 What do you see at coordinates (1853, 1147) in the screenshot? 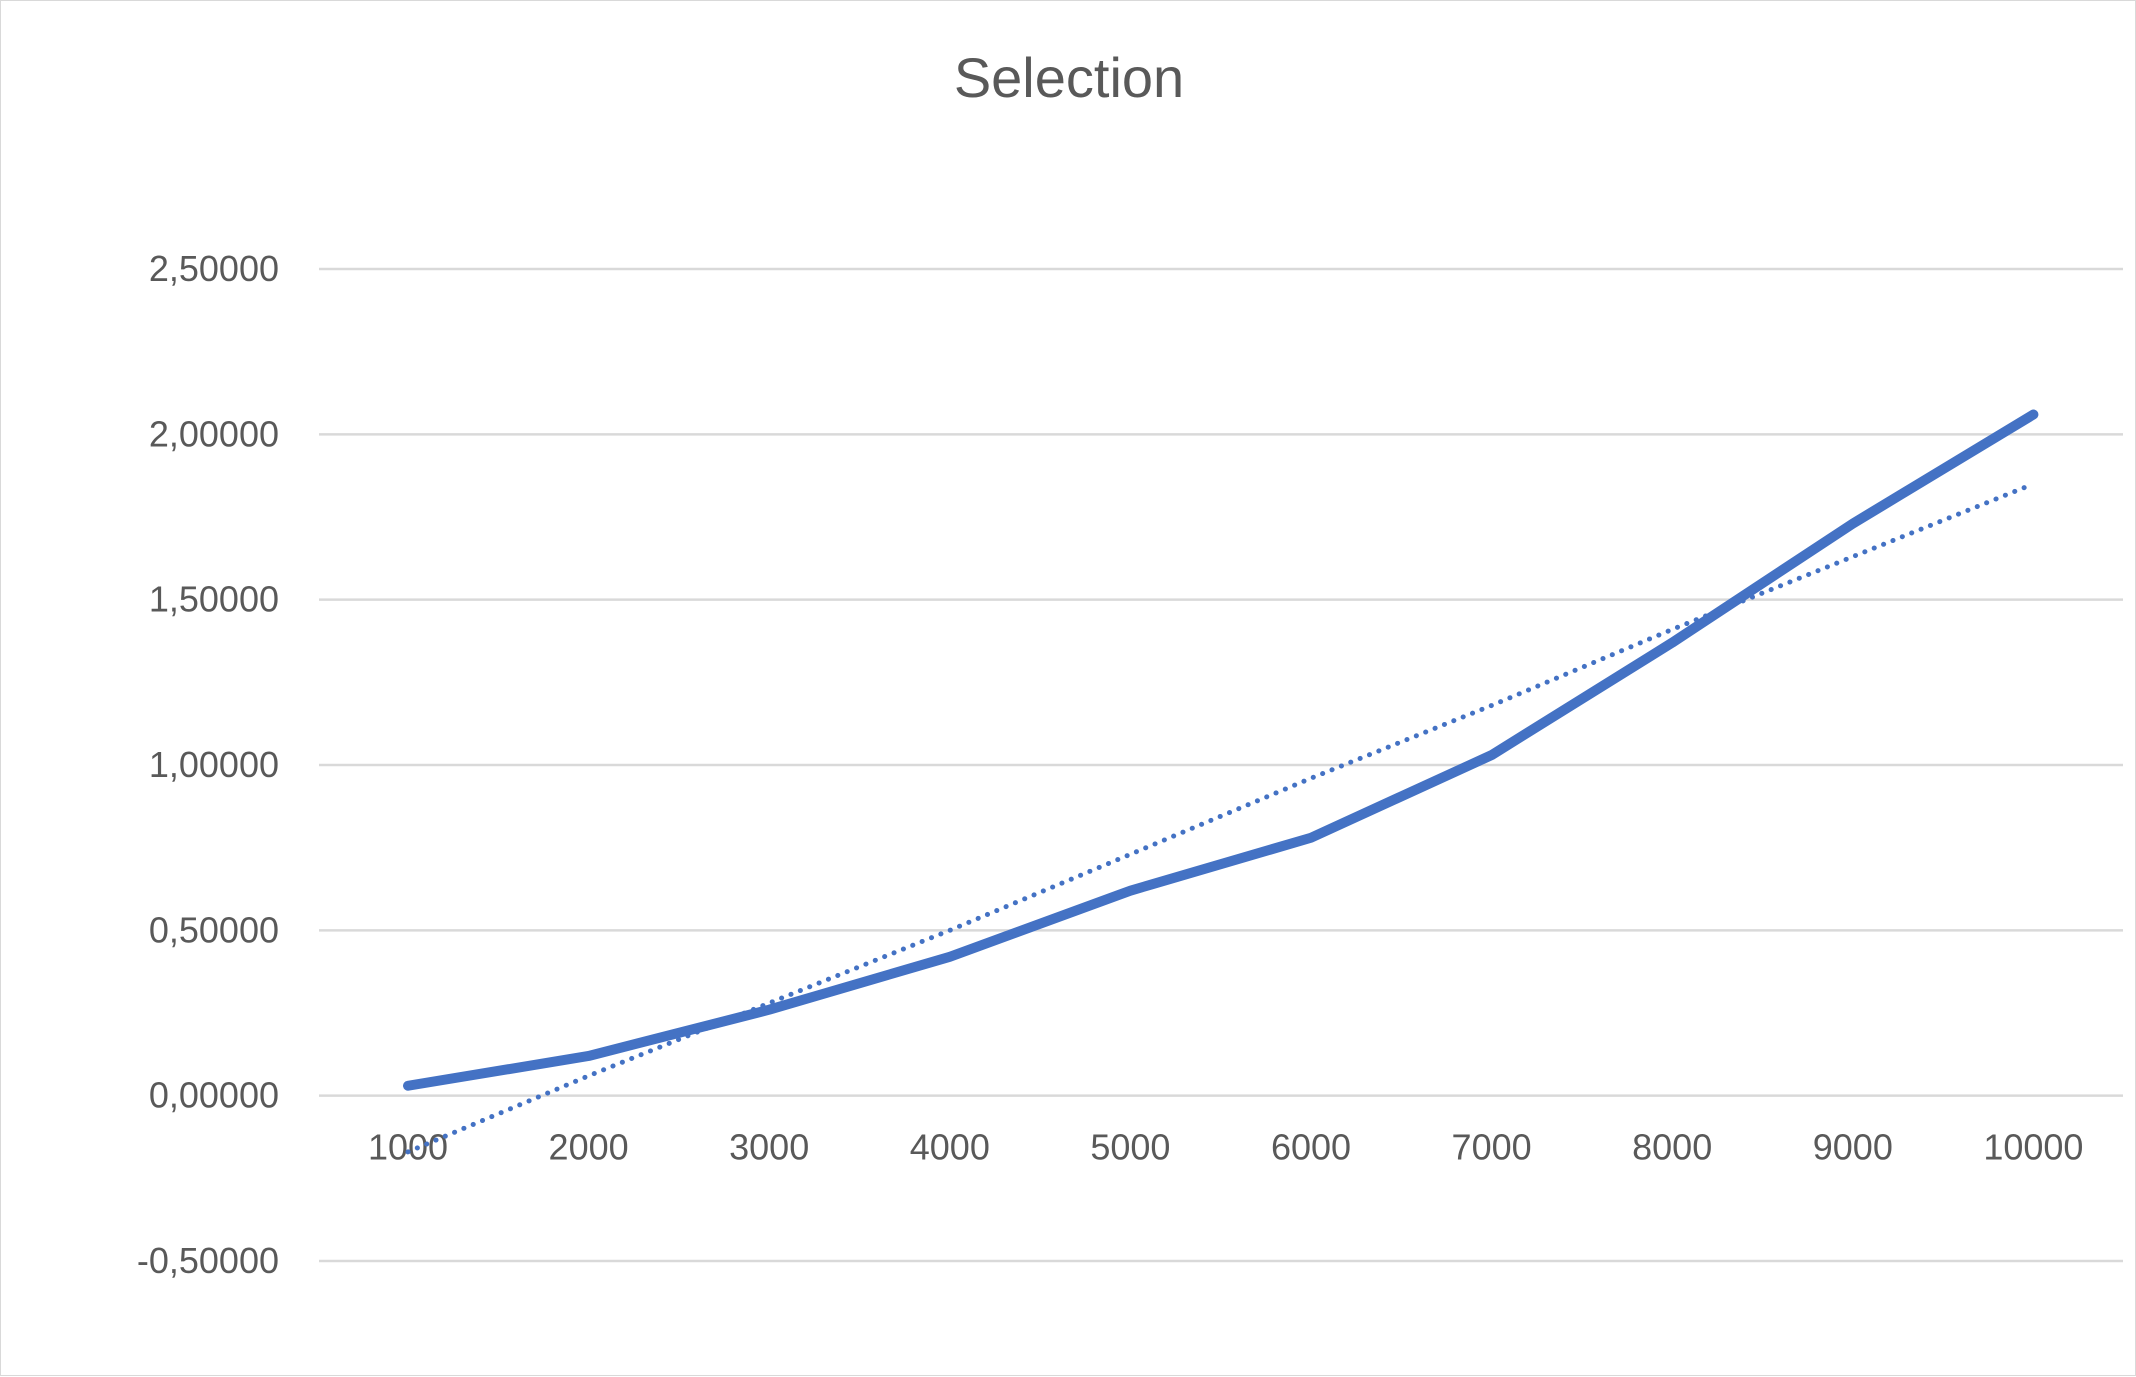
I see `x-tick-label: 9000` at bounding box center [1853, 1147].